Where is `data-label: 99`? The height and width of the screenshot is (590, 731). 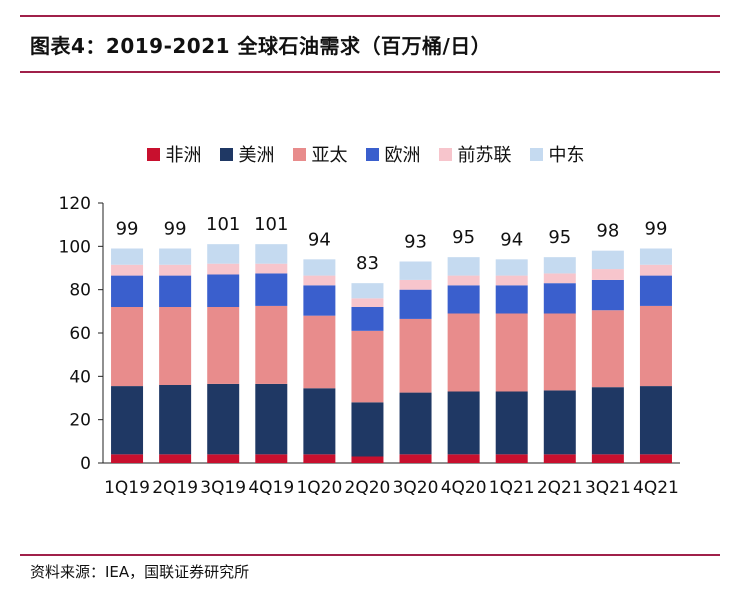 data-label: 99 is located at coordinates (127, 229).